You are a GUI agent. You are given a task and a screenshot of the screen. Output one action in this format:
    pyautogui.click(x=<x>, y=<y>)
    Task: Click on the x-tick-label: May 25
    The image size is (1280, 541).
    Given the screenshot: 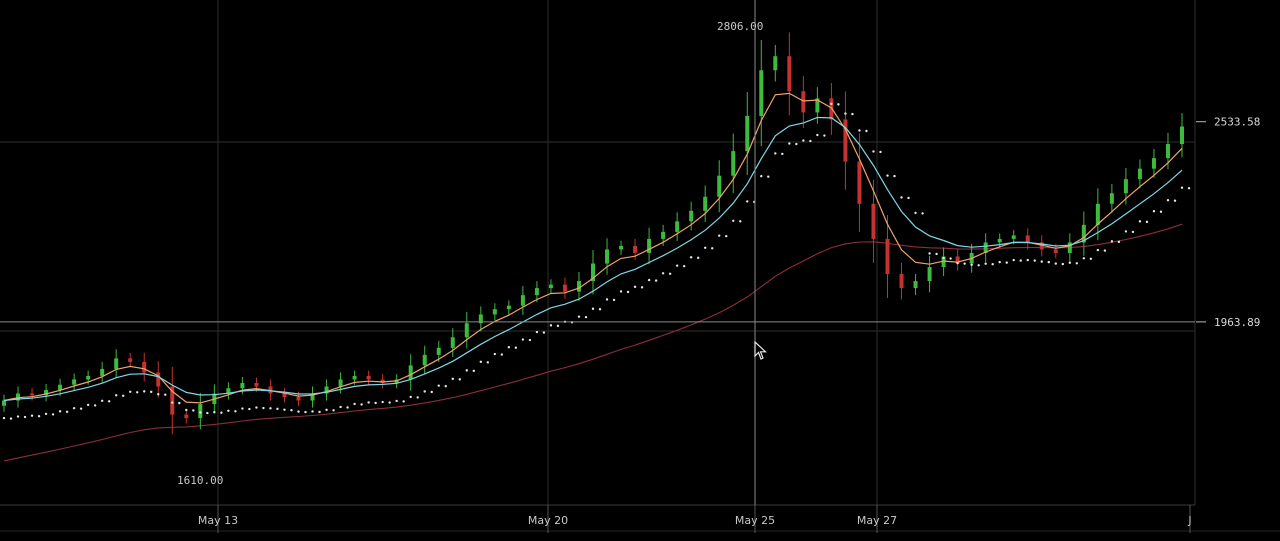 What is the action you would take?
    pyautogui.click(x=755, y=520)
    